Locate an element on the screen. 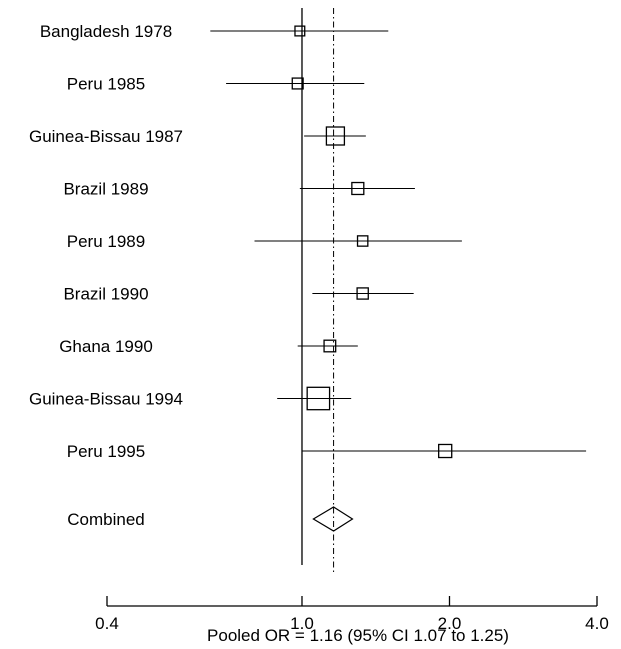  study-row: Guinea-Bissau 1994 is located at coordinates (190, 398).